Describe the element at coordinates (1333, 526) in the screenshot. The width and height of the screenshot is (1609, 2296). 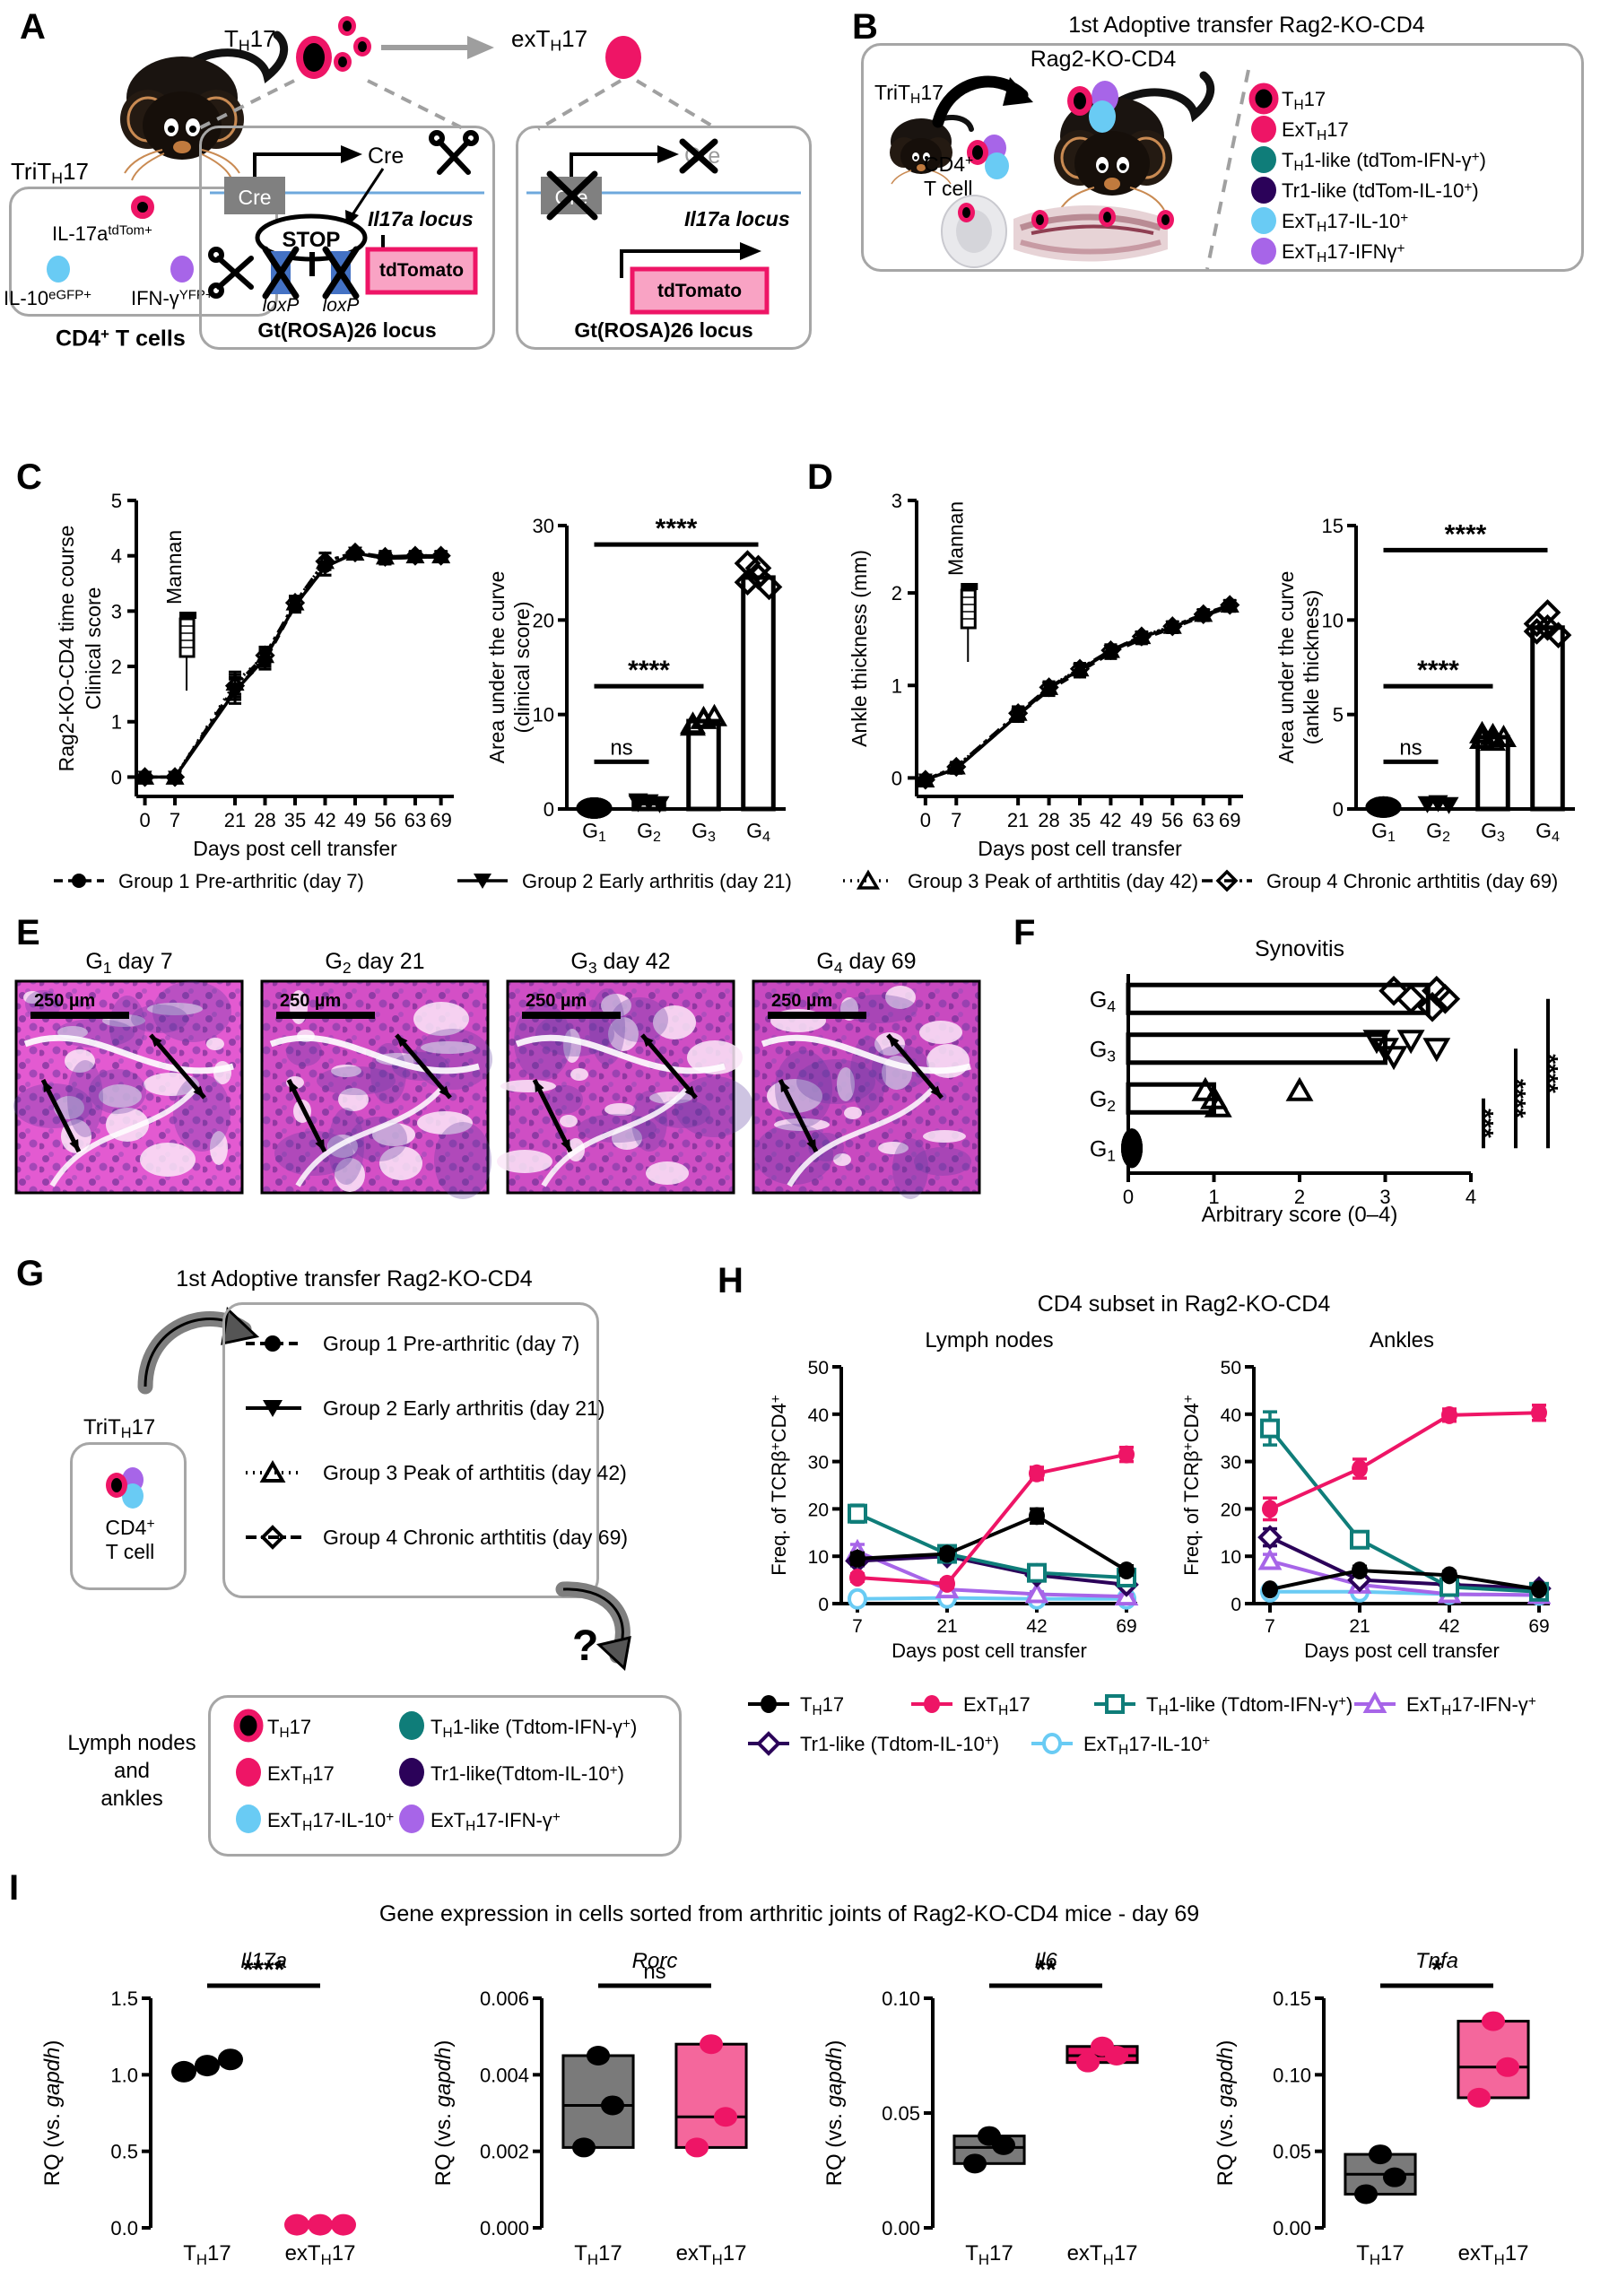
I see `svg-text: 15` at that location.